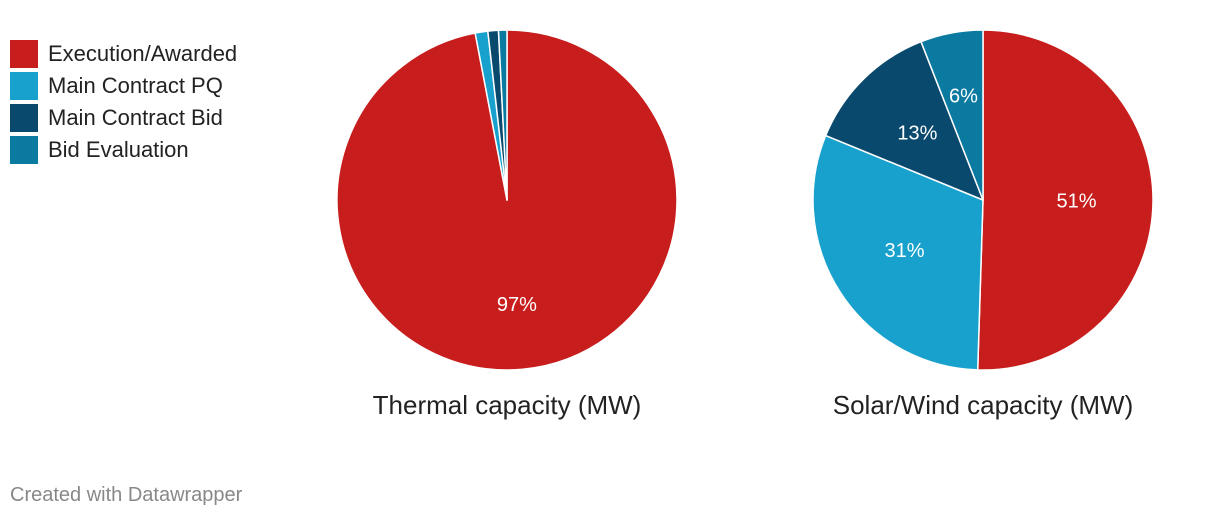 The width and height of the screenshot is (1220, 520). I want to click on legend-label: Main Contract Bid, so click(135, 117).